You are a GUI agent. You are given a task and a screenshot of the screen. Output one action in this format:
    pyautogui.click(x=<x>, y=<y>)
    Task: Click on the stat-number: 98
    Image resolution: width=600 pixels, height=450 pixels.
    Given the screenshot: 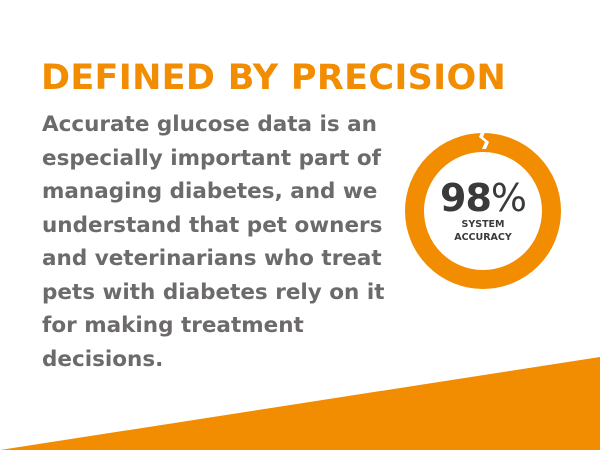 What is the action you would take?
    pyautogui.click(x=466, y=198)
    